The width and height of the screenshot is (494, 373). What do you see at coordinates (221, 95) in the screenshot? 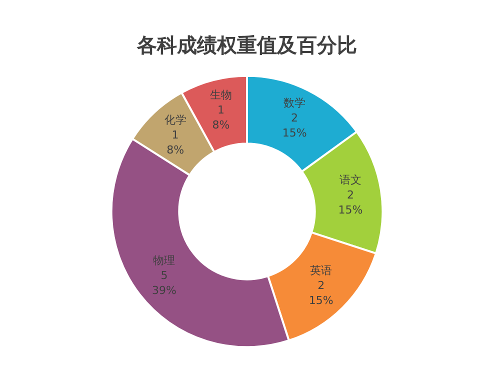
I see `slice-label: 生物` at bounding box center [221, 95].